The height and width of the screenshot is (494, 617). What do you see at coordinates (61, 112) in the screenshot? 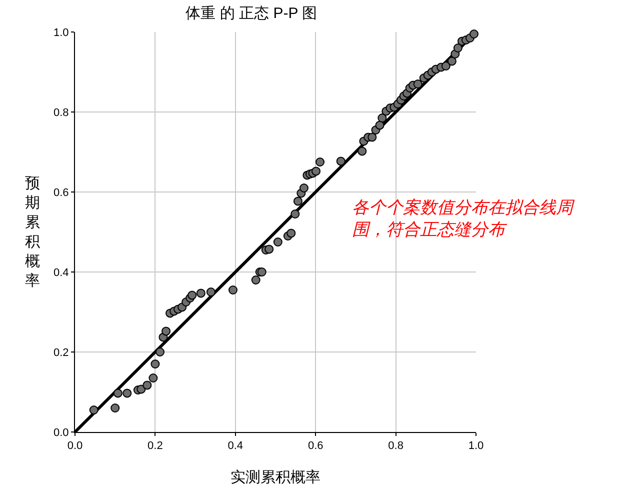
I see `y-tick-label: 0.8` at bounding box center [61, 112].